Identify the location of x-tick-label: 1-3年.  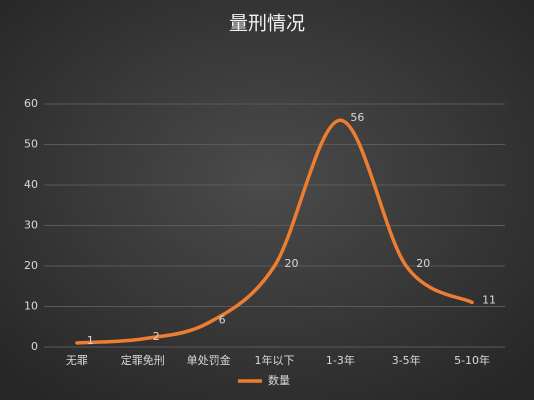
(340, 360).